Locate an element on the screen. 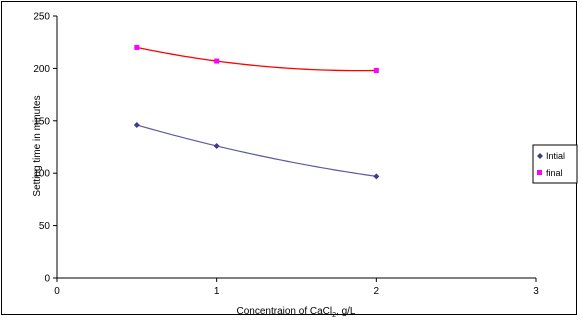 This screenshot has height=320, width=582. x-tick-label: 1 is located at coordinates (217, 291).